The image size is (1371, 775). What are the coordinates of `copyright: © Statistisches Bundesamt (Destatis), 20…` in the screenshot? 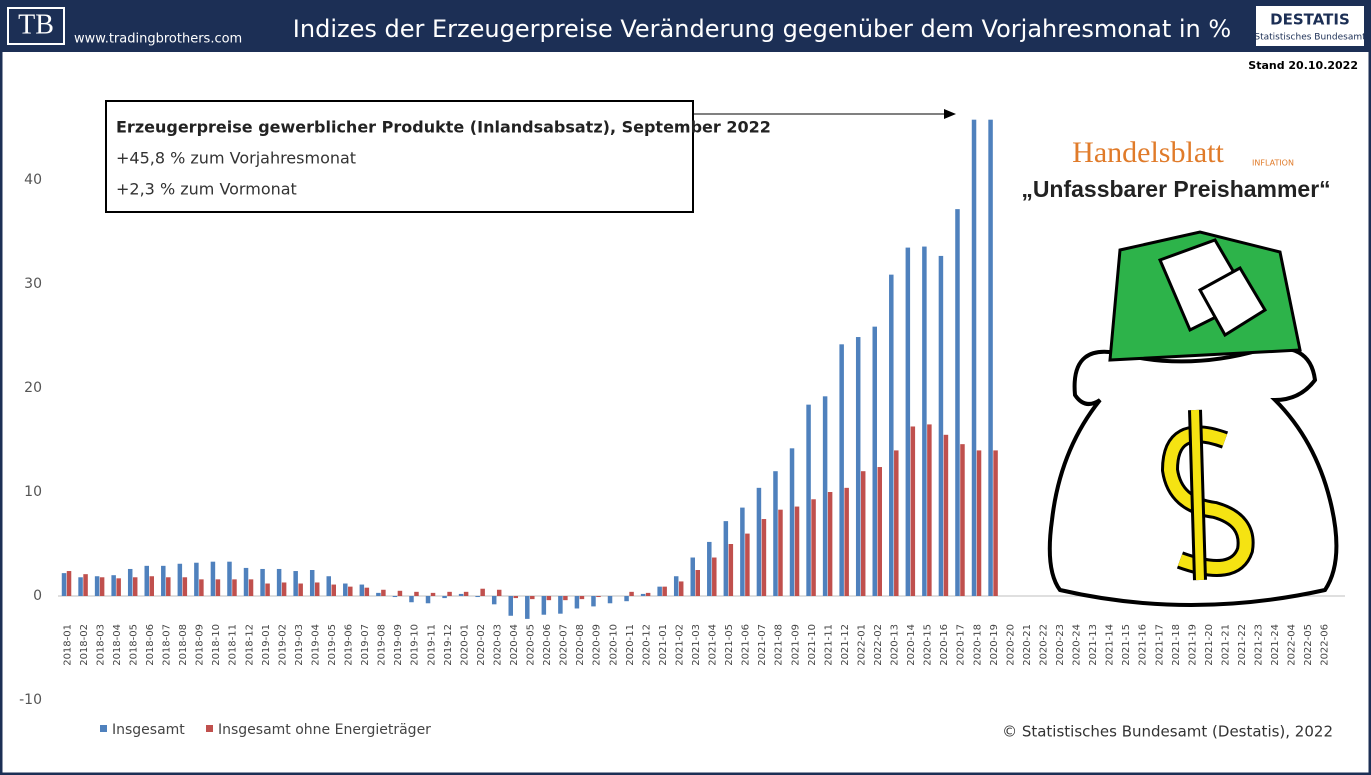 It's located at (1167, 732).